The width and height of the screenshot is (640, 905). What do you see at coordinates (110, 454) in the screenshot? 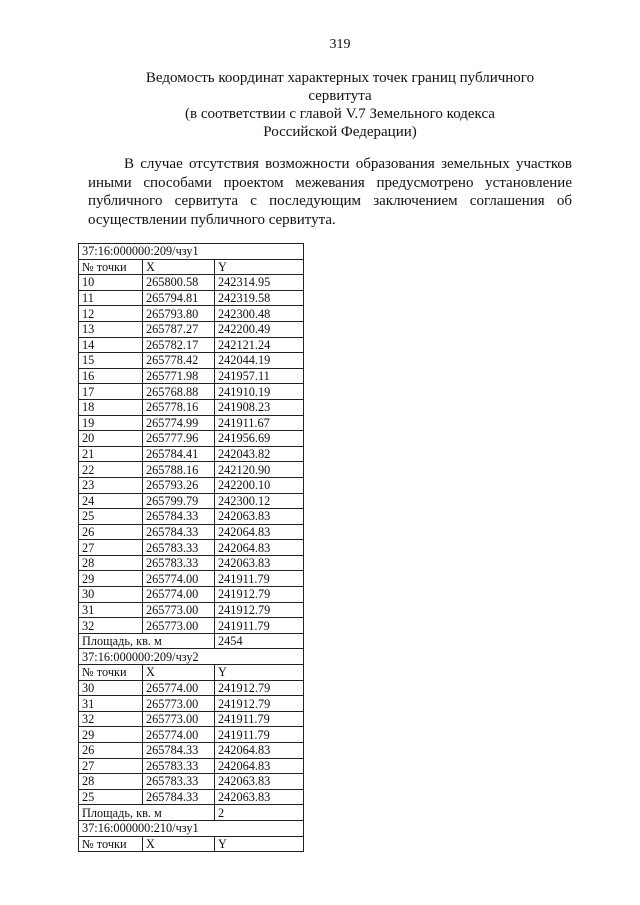
I see `cell-point: 21` at bounding box center [110, 454].